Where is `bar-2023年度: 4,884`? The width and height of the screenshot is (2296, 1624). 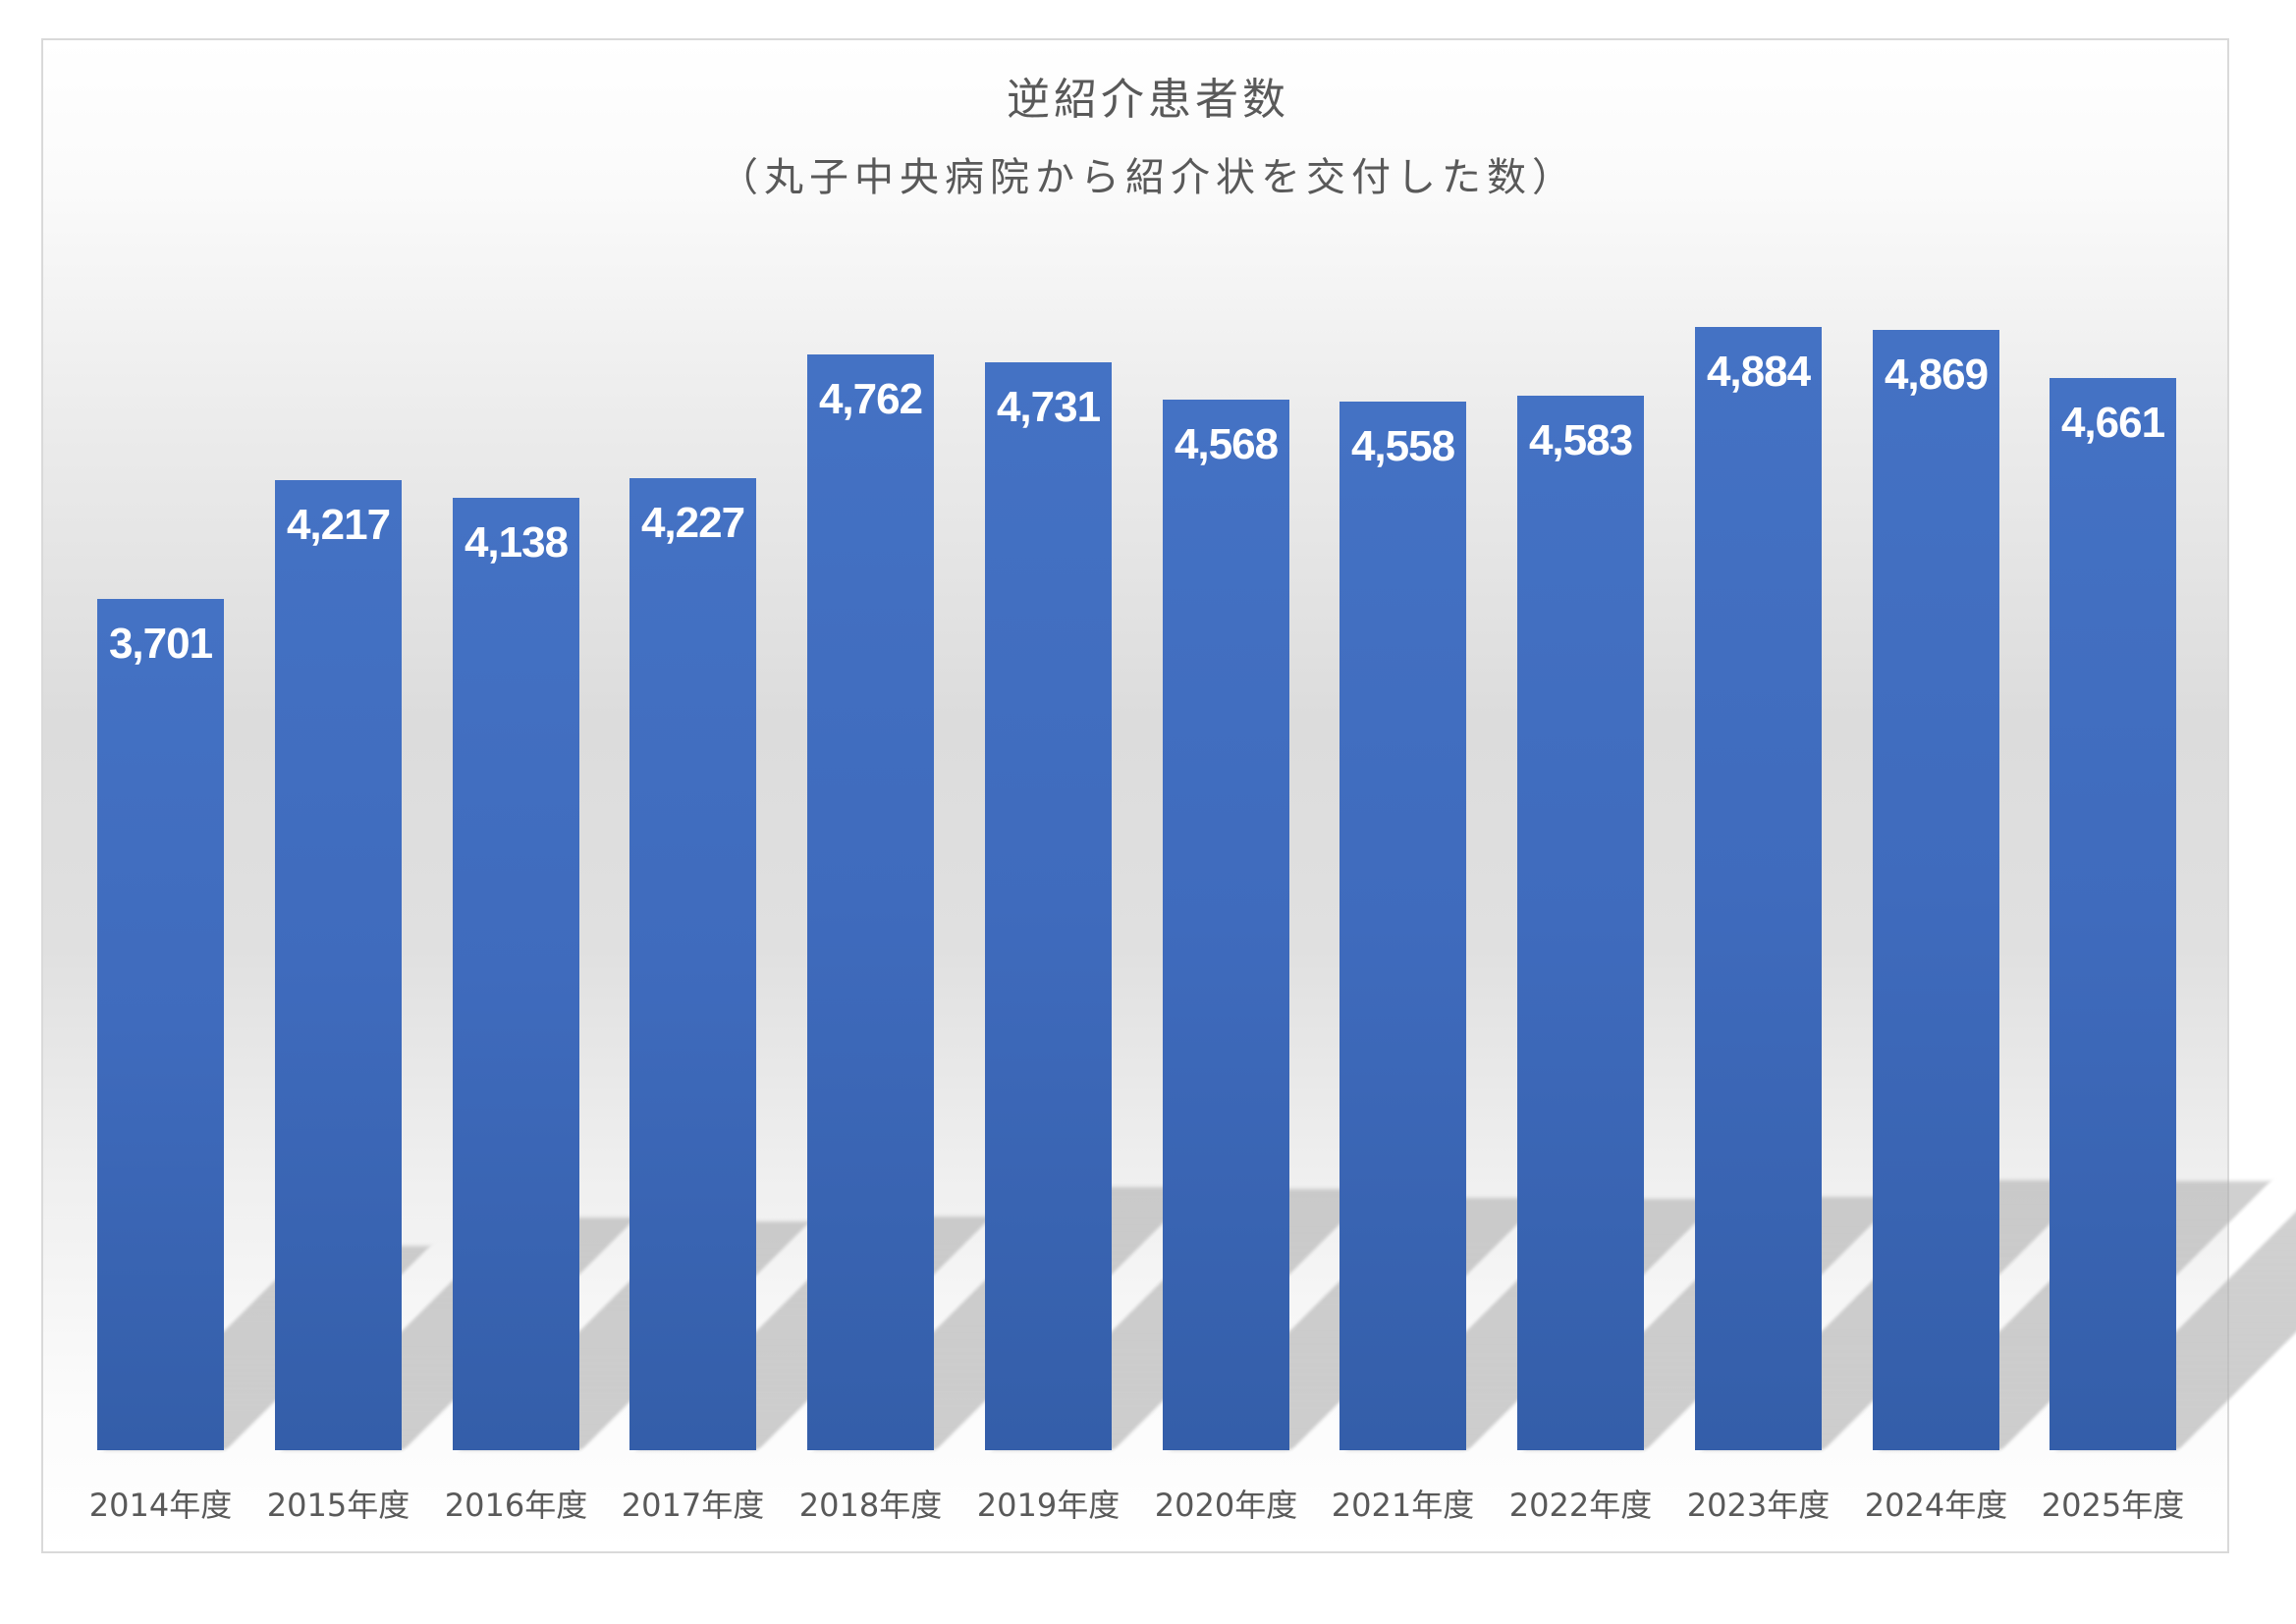
bar-2023年度: 4,884 is located at coordinates (1758, 888).